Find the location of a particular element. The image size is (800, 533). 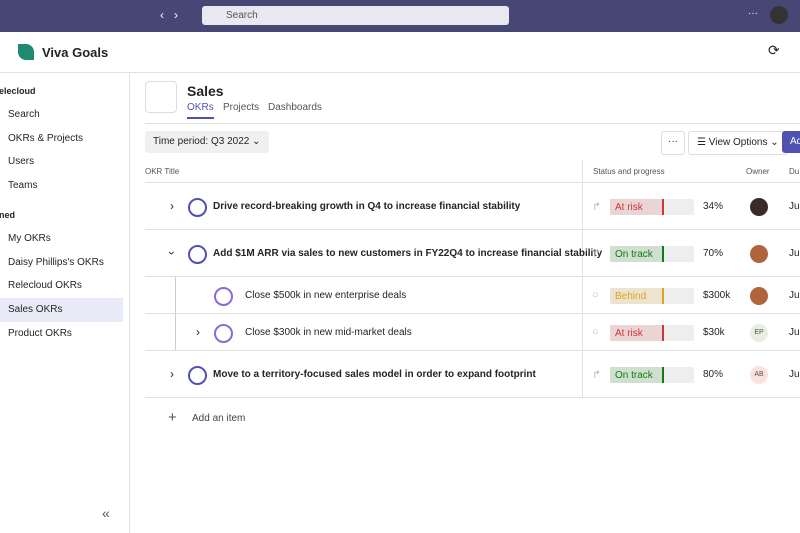

divider is located at coordinates (472, 123).